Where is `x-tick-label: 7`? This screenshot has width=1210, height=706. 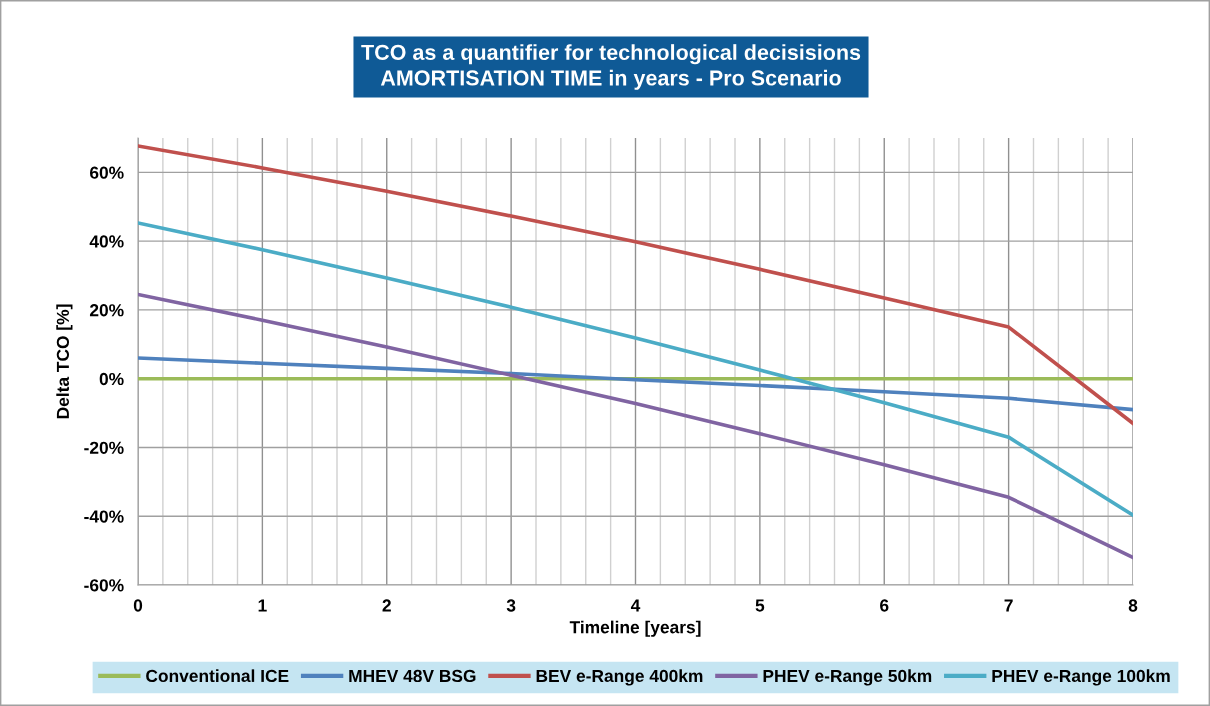 x-tick-label: 7 is located at coordinates (1008, 605).